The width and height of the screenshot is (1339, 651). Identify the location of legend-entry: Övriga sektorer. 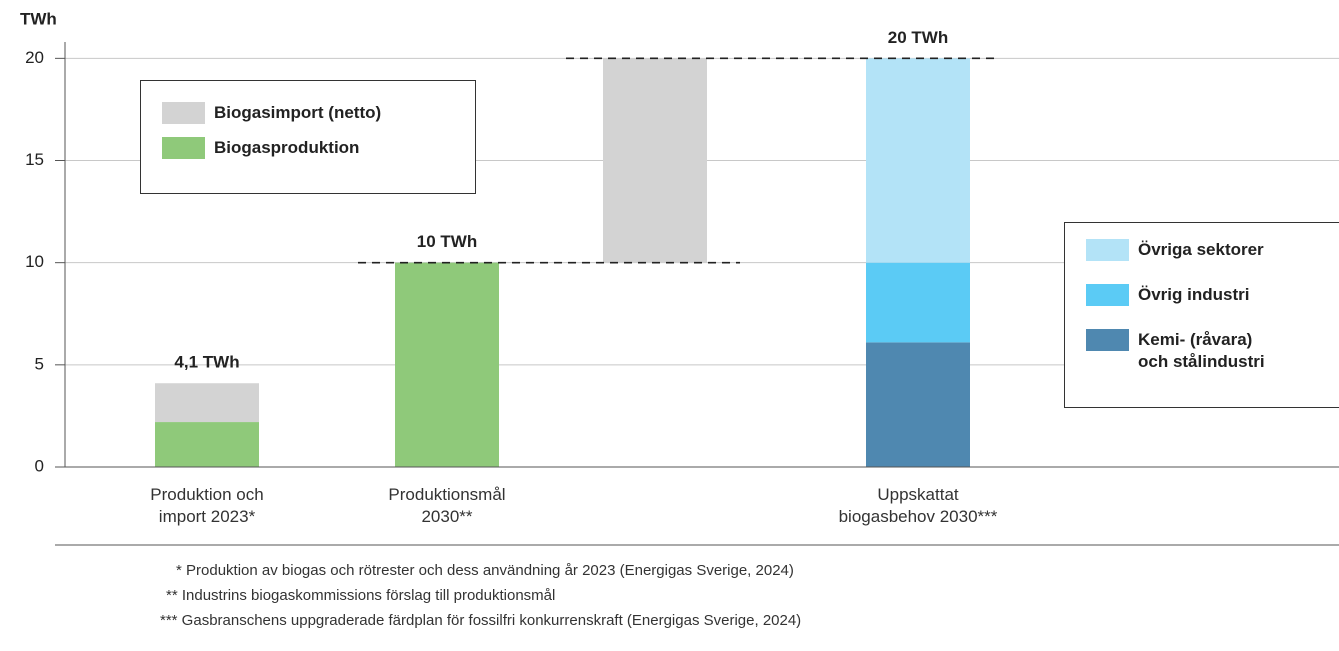
(1177, 250).